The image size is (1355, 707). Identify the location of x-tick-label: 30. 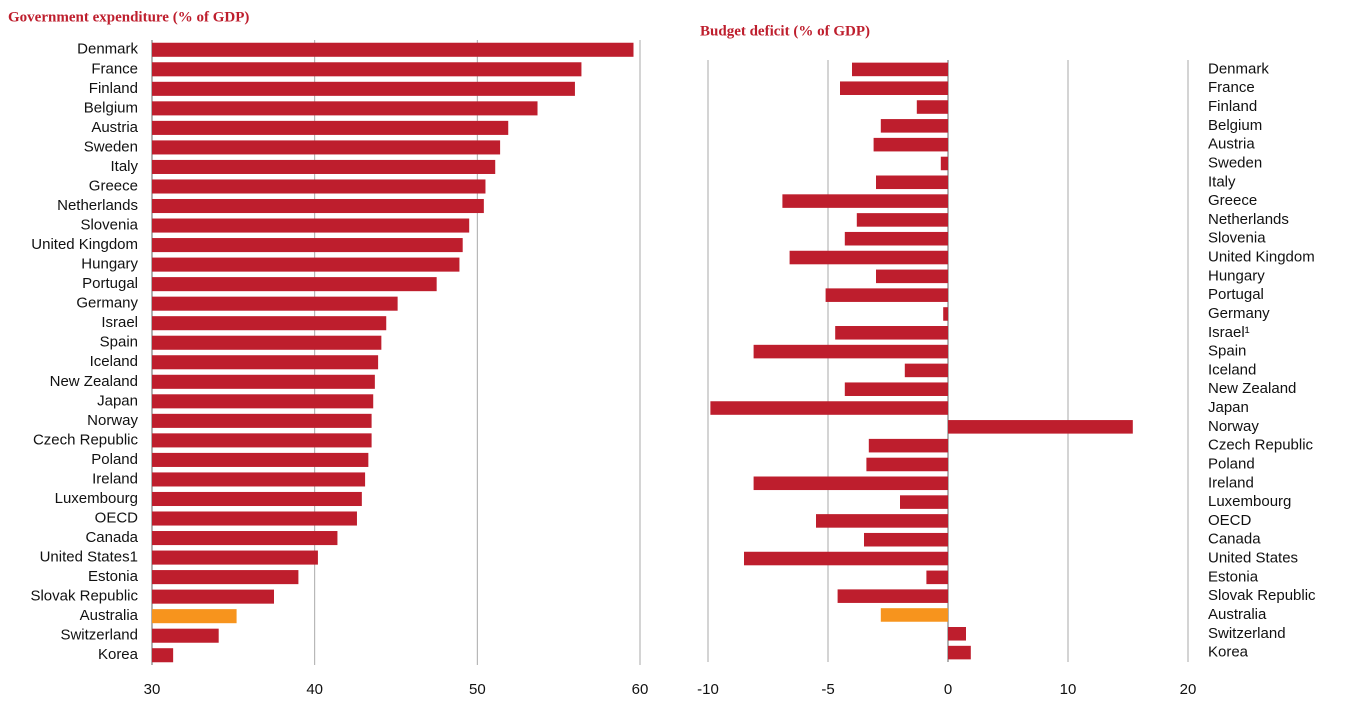
(152, 689).